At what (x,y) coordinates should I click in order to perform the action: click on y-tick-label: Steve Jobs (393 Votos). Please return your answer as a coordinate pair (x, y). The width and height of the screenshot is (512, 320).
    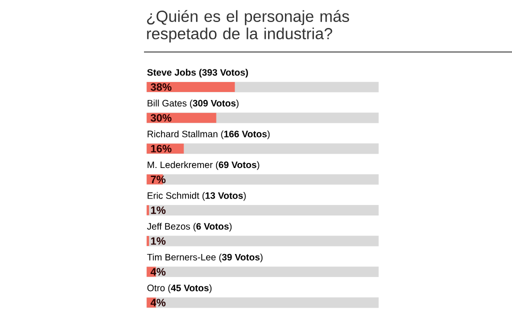
    Looking at the image, I should click on (197, 73).